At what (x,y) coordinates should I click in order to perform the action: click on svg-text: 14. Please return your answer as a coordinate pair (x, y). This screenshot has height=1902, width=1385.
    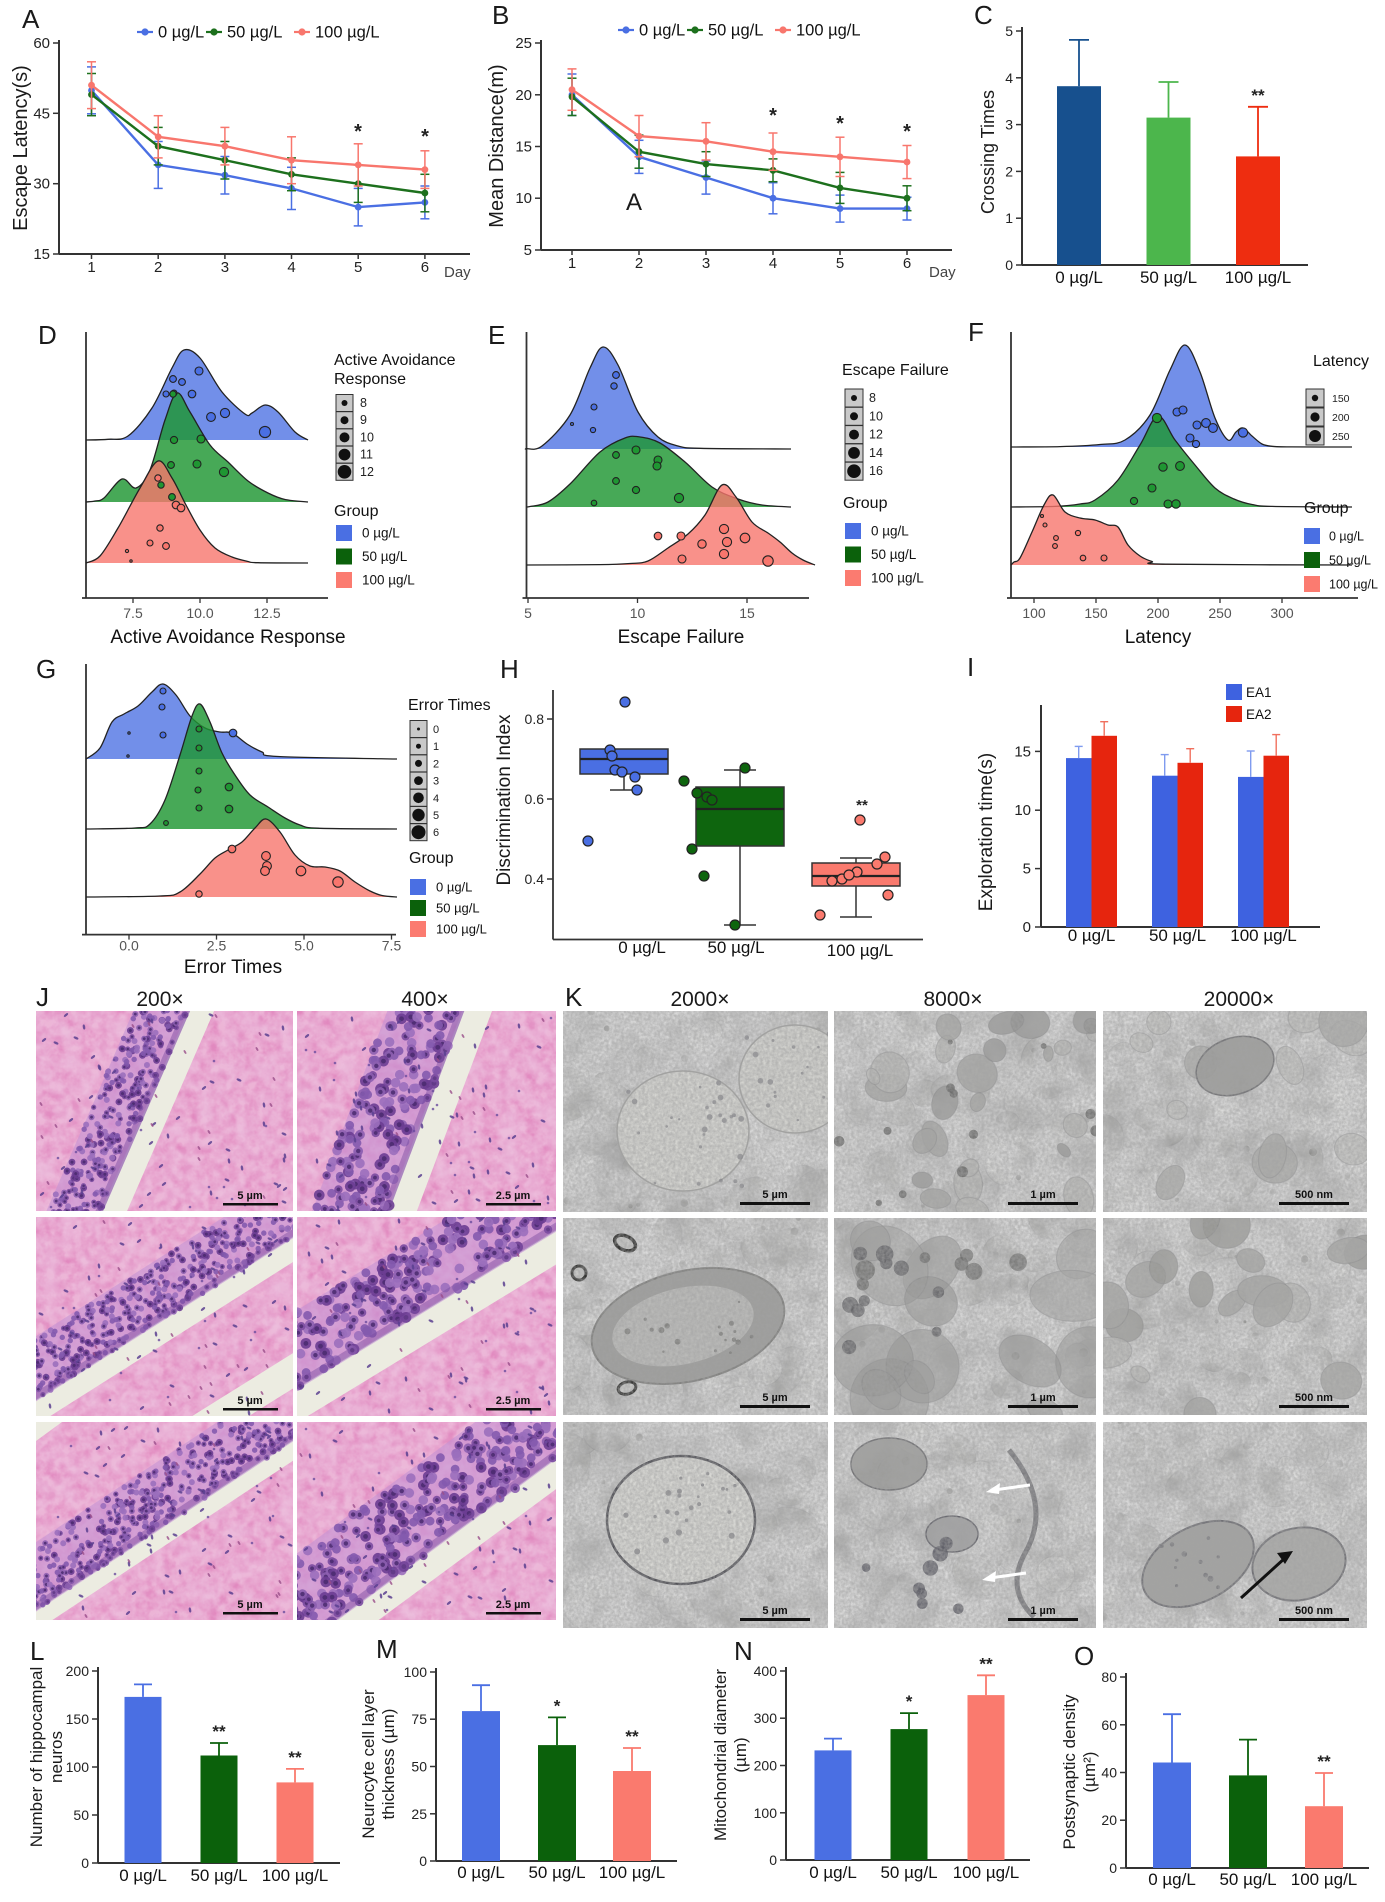
    Looking at the image, I should click on (876, 453).